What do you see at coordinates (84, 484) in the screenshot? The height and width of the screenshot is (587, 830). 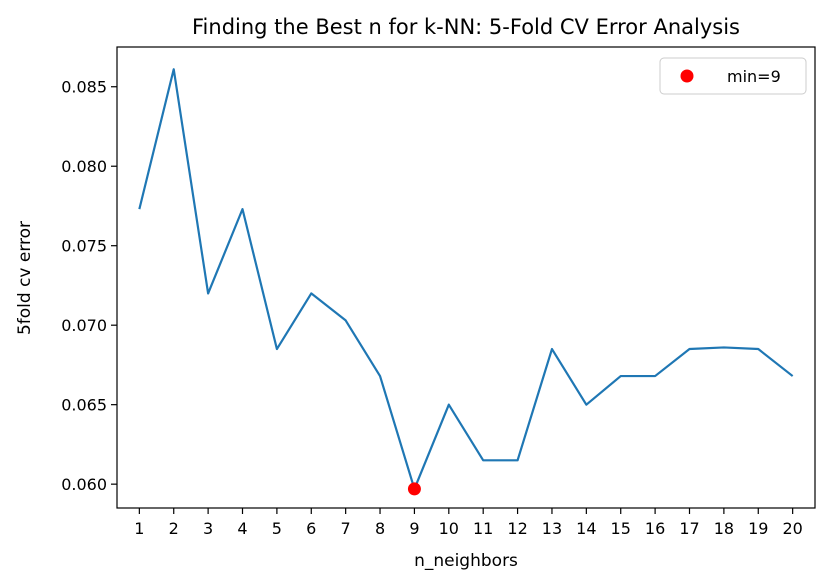 I see `y-tick-label: 0.060` at bounding box center [84, 484].